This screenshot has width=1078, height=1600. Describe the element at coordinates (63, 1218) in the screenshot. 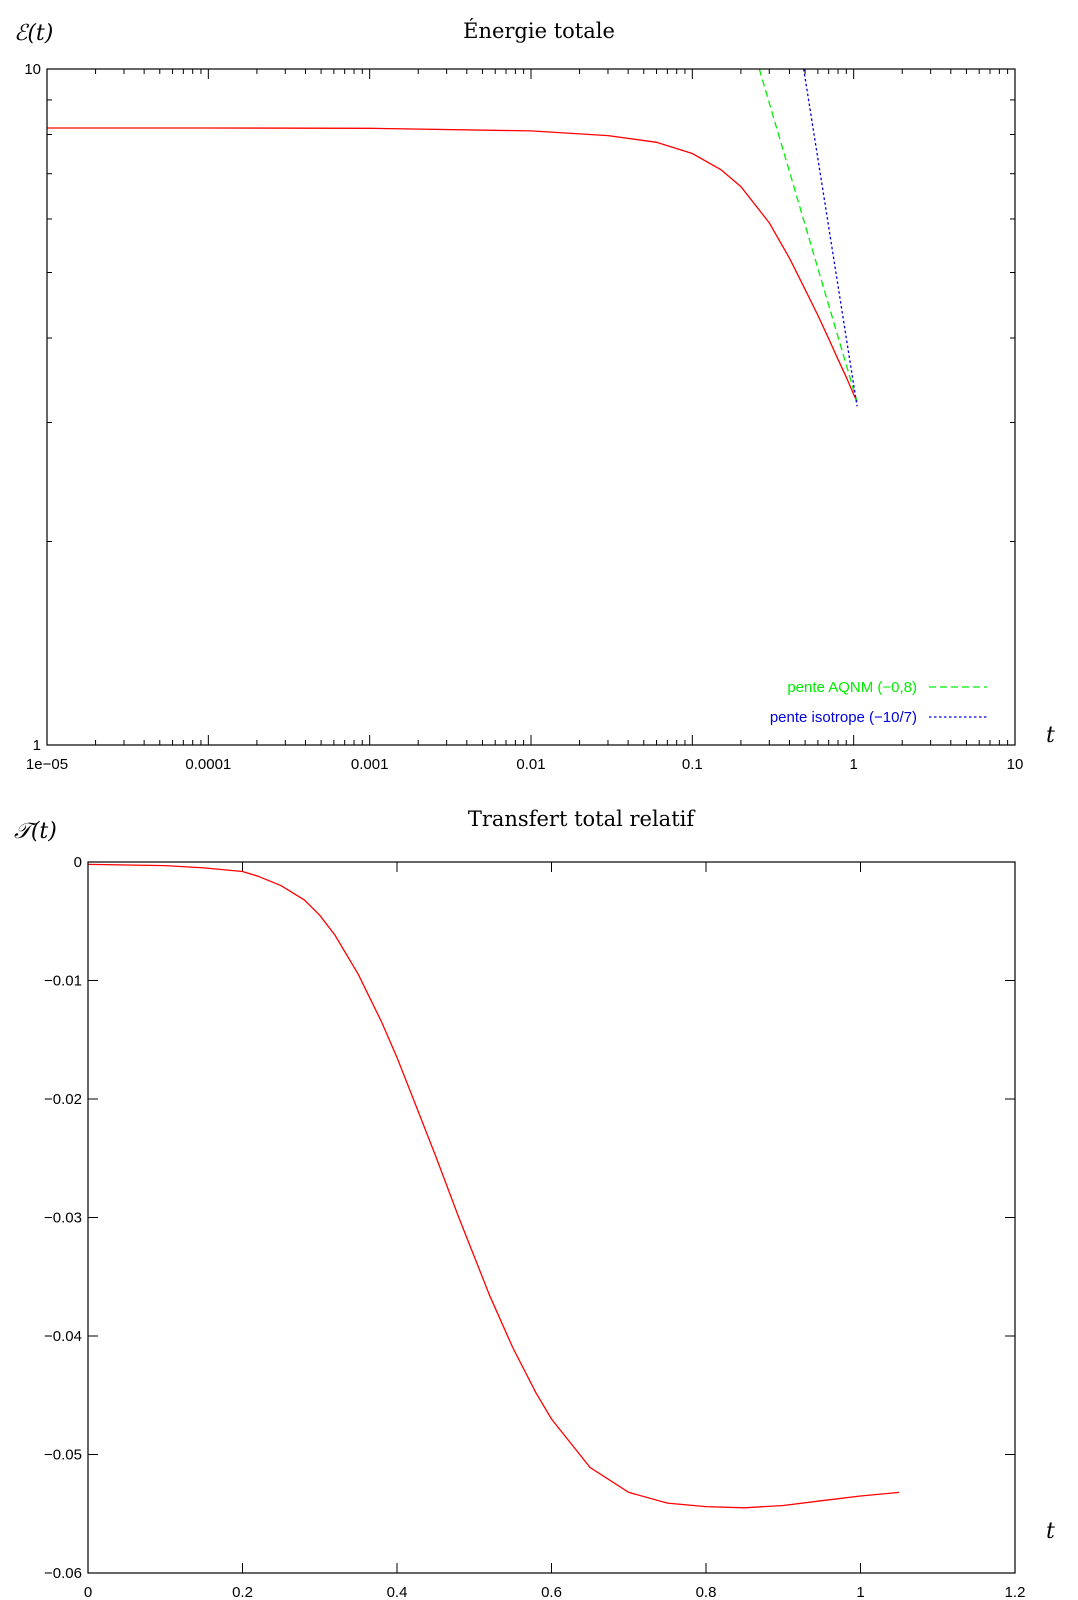

I see `transfer-y-tick-label: −0.03` at that location.